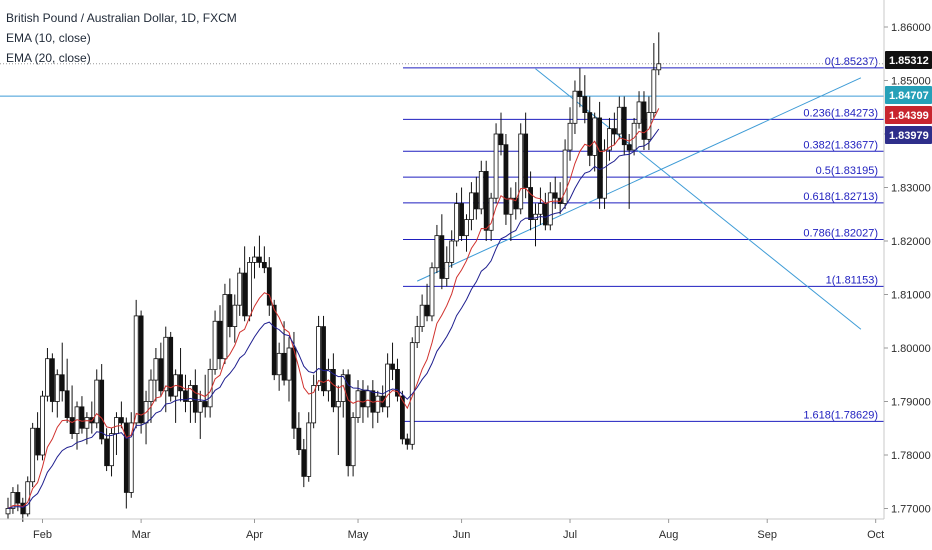  What do you see at coordinates (570, 535) in the screenshot?
I see `time-tick-label: Jul` at bounding box center [570, 535].